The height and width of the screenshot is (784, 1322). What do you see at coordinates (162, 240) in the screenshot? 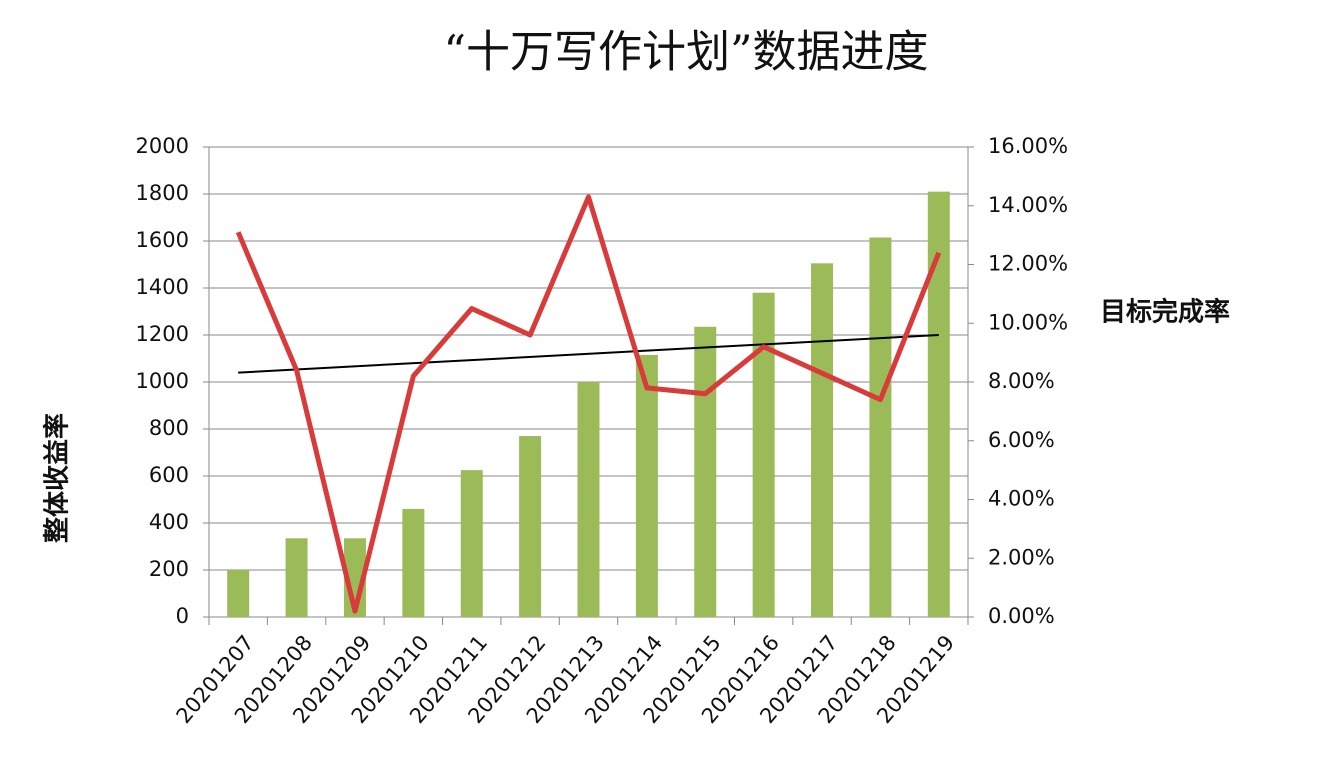
I see `y-tick-label: 1600` at bounding box center [162, 240].